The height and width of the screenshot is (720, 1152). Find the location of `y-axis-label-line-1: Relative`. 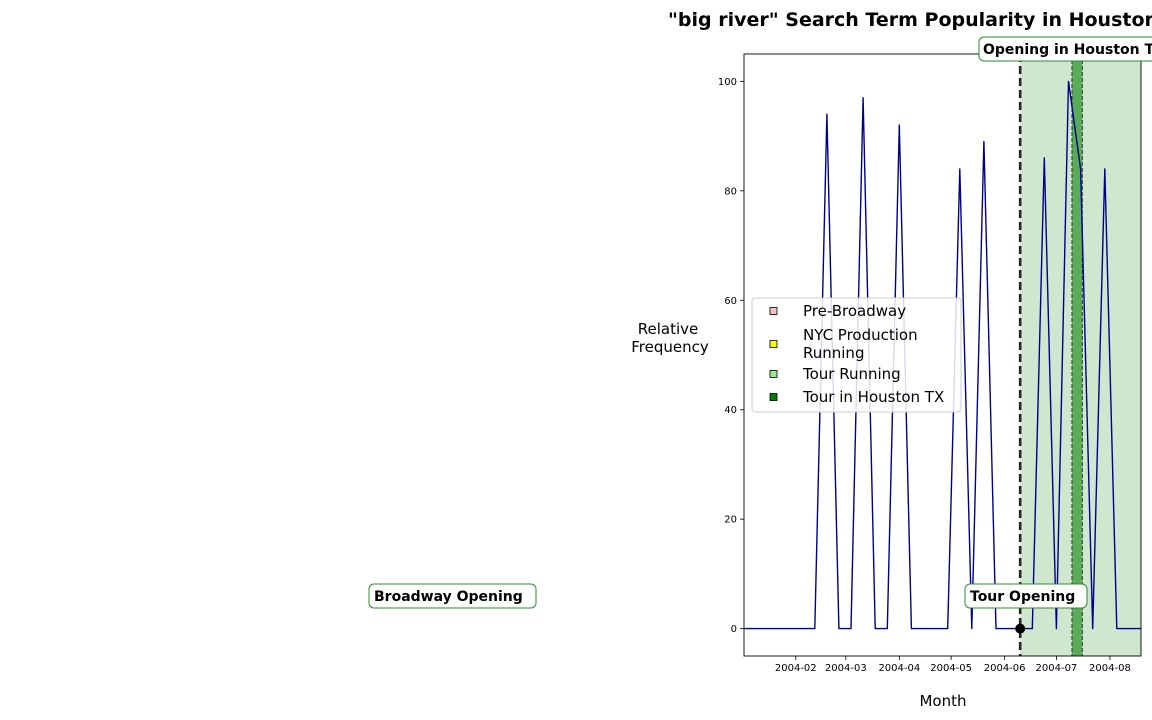

y-axis-label-line-1: Relative is located at coordinates (668, 329).